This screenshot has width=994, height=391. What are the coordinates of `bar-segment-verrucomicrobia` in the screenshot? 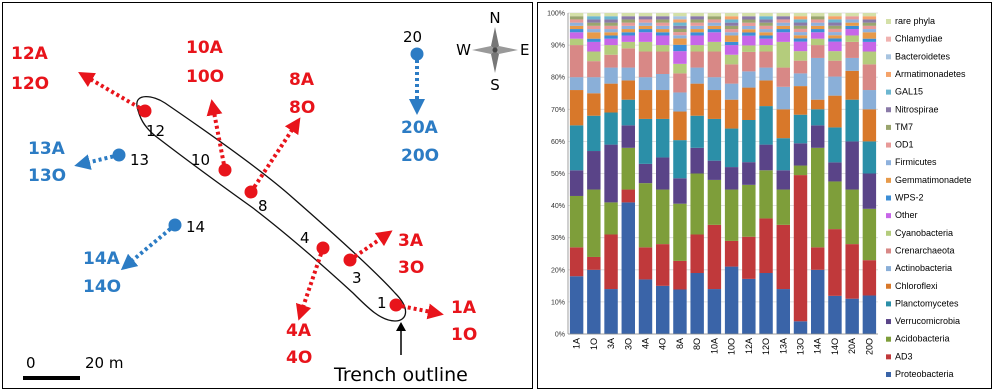 It's located at (869, 191).